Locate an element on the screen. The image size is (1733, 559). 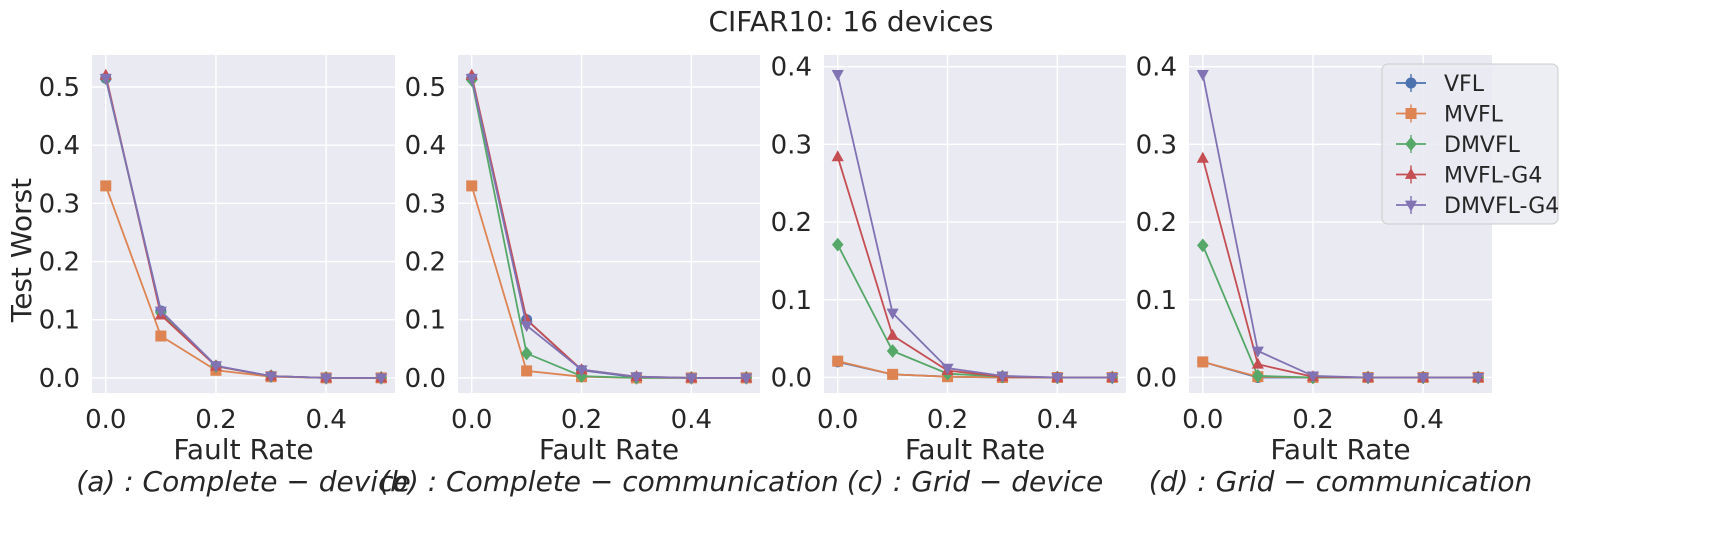
legend-entry-mvfl-g4: MVFL-G4 is located at coordinates (1469, 176).